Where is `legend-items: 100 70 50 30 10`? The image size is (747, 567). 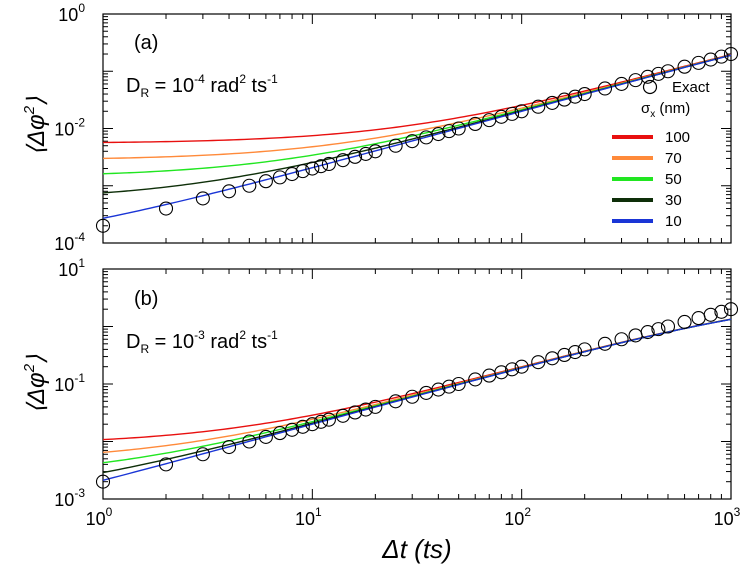
legend-items: 100 70 50 30 10 is located at coordinates (651, 179).